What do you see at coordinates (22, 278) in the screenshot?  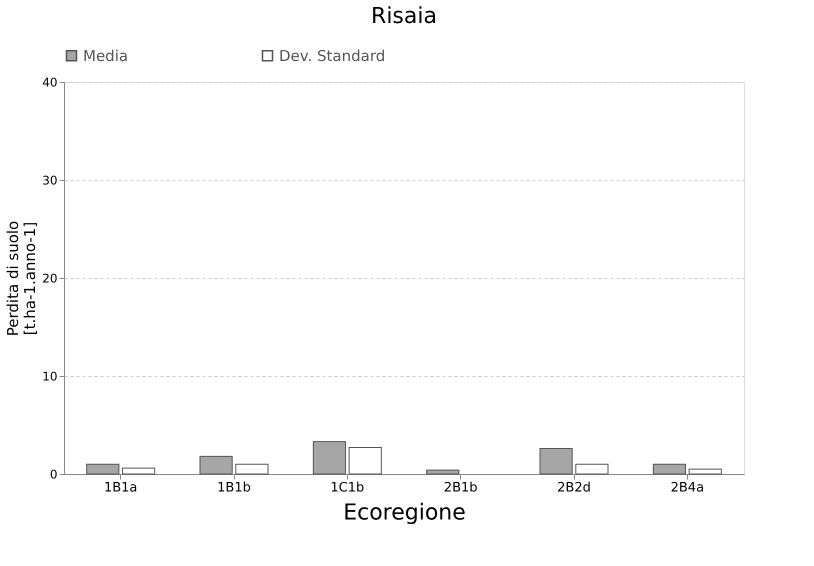 I see `y-axis-title: Perdita di suolo [t.ha-1.anno-1]` at bounding box center [22, 278].